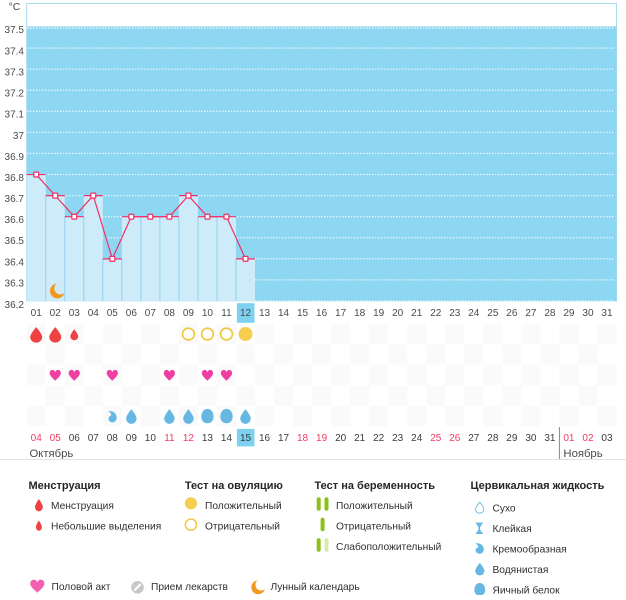 The image size is (626, 600). I want to click on svg-text: Клейкая, so click(512, 529).